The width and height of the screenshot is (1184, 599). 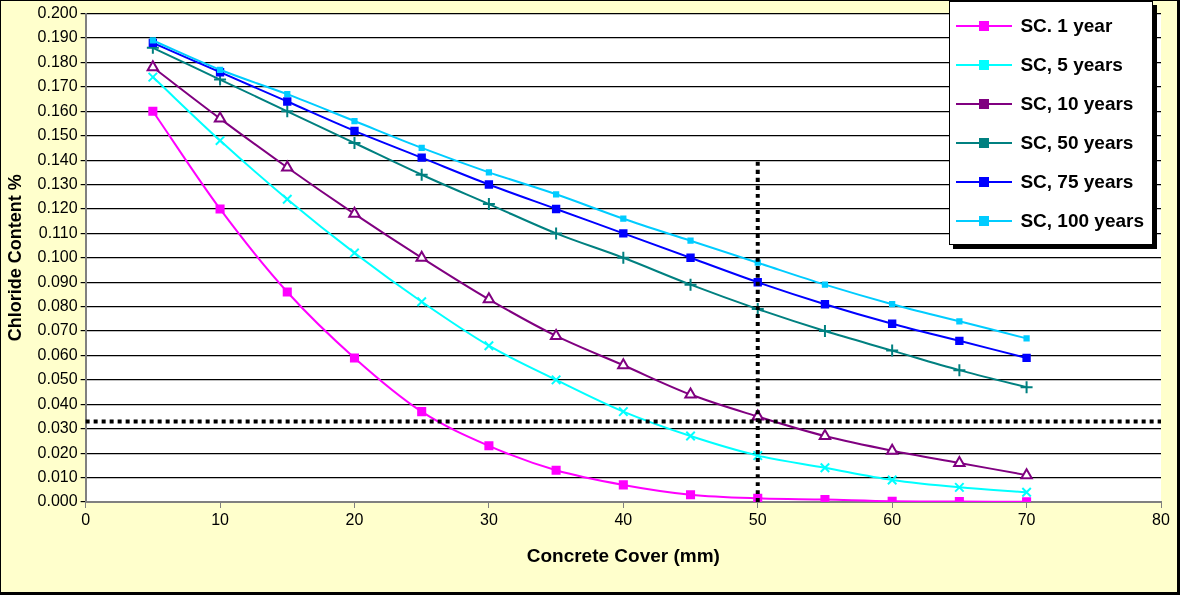 What do you see at coordinates (1026, 520) in the screenshot?
I see `x-tick-label: 70` at bounding box center [1026, 520].